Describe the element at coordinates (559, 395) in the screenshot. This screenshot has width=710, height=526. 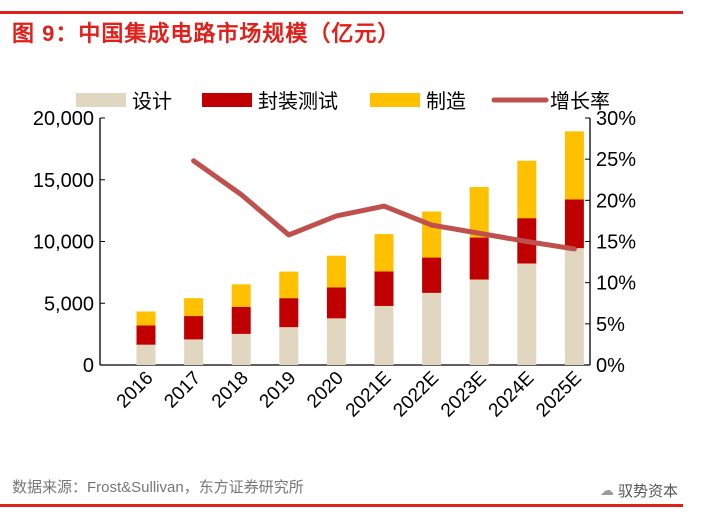
I see `x-tick-label: 2025E` at that location.